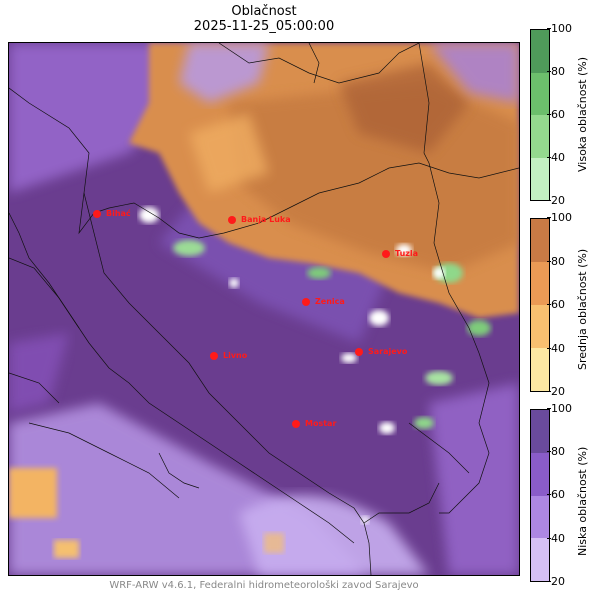  I want to click on city-livno: Livno, so click(229, 355).